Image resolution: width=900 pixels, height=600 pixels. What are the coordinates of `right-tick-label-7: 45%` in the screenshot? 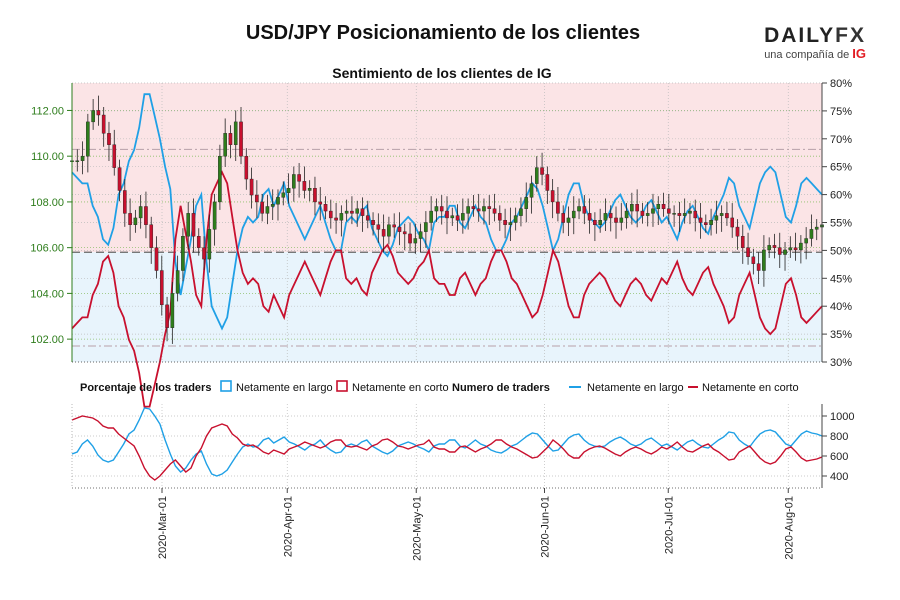 It's located at (841, 279).